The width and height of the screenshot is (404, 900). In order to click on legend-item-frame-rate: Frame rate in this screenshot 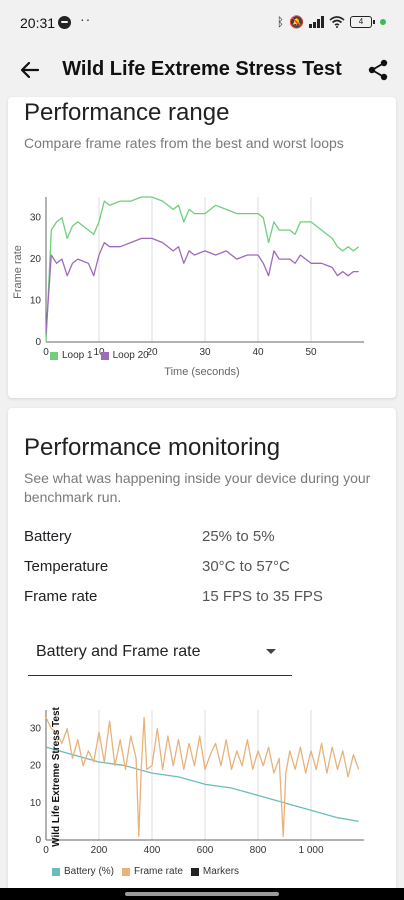, I will do `click(152, 871)`.